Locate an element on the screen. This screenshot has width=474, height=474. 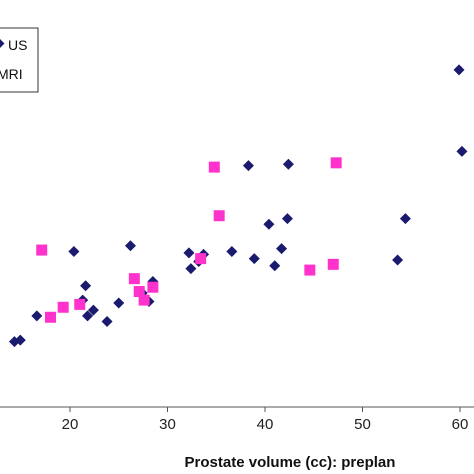
x-tick-label-60: 60 is located at coordinates (460, 424).